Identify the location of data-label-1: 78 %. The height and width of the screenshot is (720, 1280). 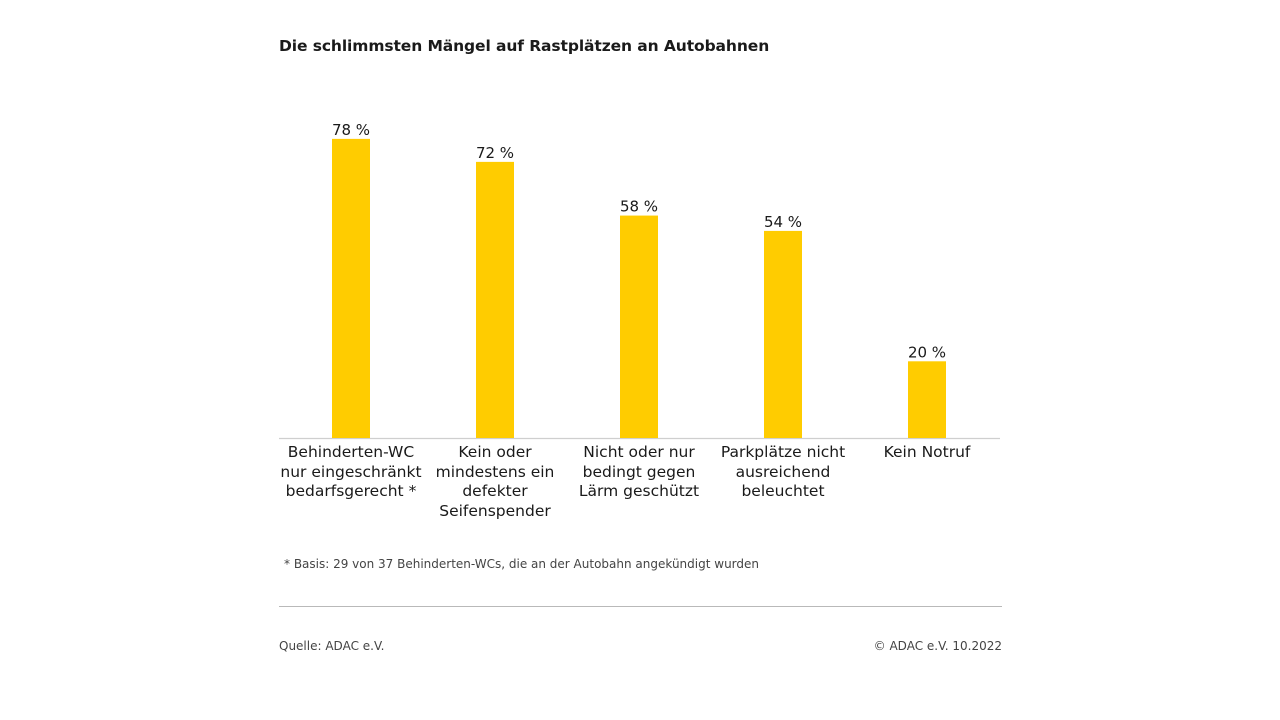
(351, 130).